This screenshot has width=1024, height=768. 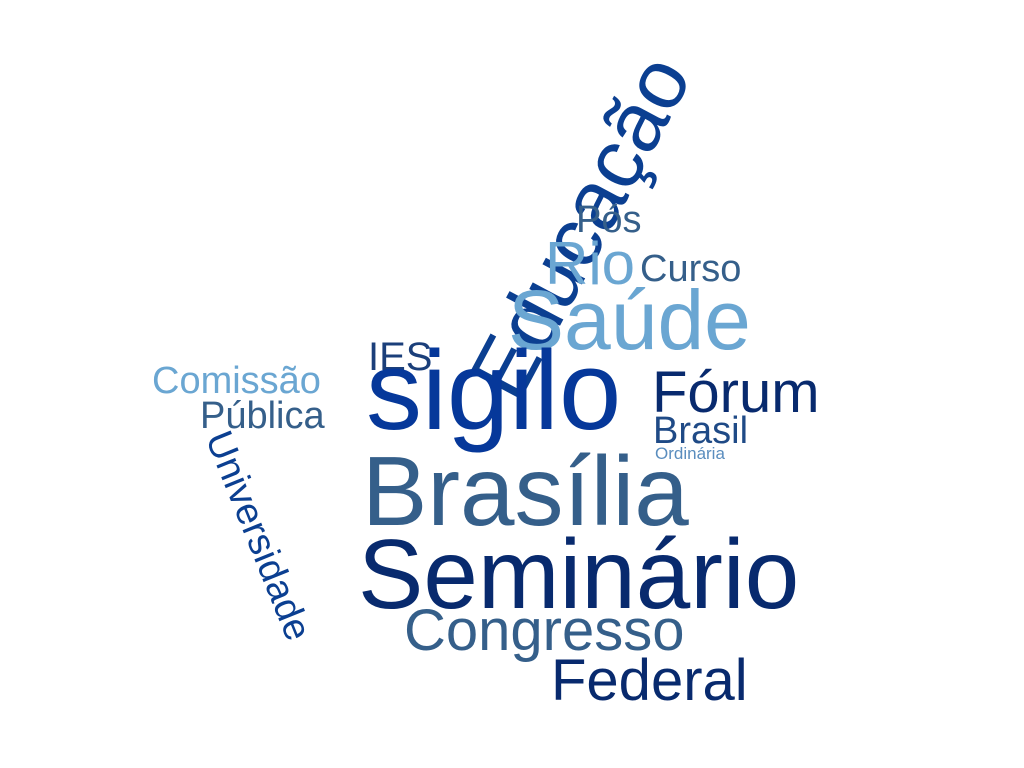 What do you see at coordinates (544, 630) in the screenshot?
I see `word-congresso: Congresso` at bounding box center [544, 630].